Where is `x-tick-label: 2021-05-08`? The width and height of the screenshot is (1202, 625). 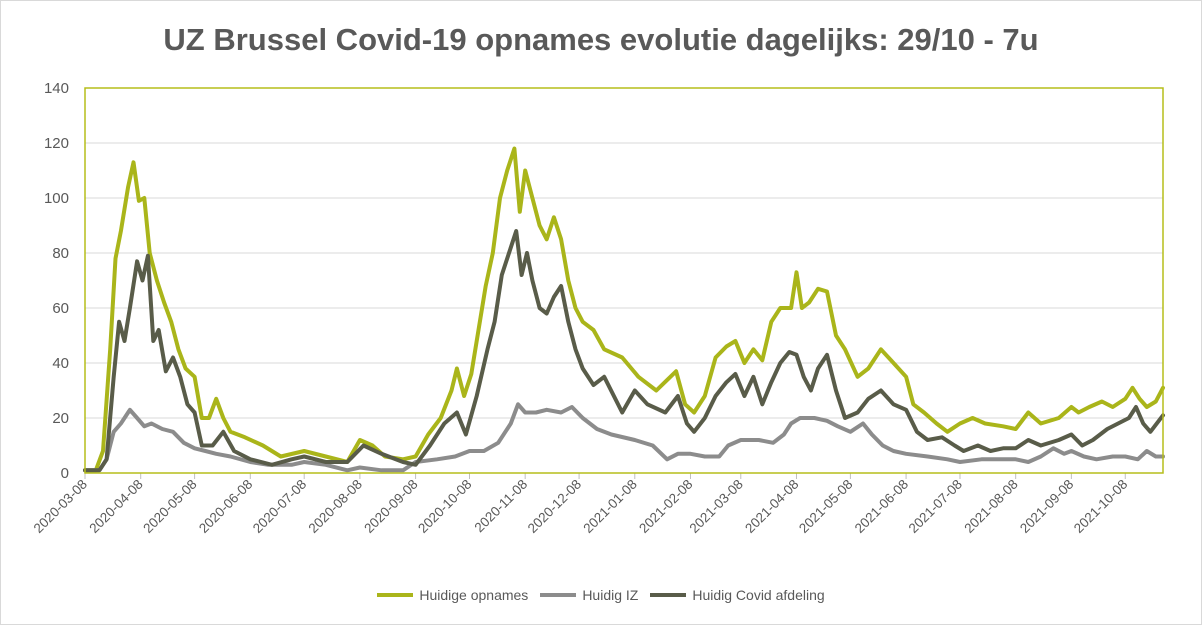
x-tick-label: 2021-05-08 is located at coordinates (825, 506).